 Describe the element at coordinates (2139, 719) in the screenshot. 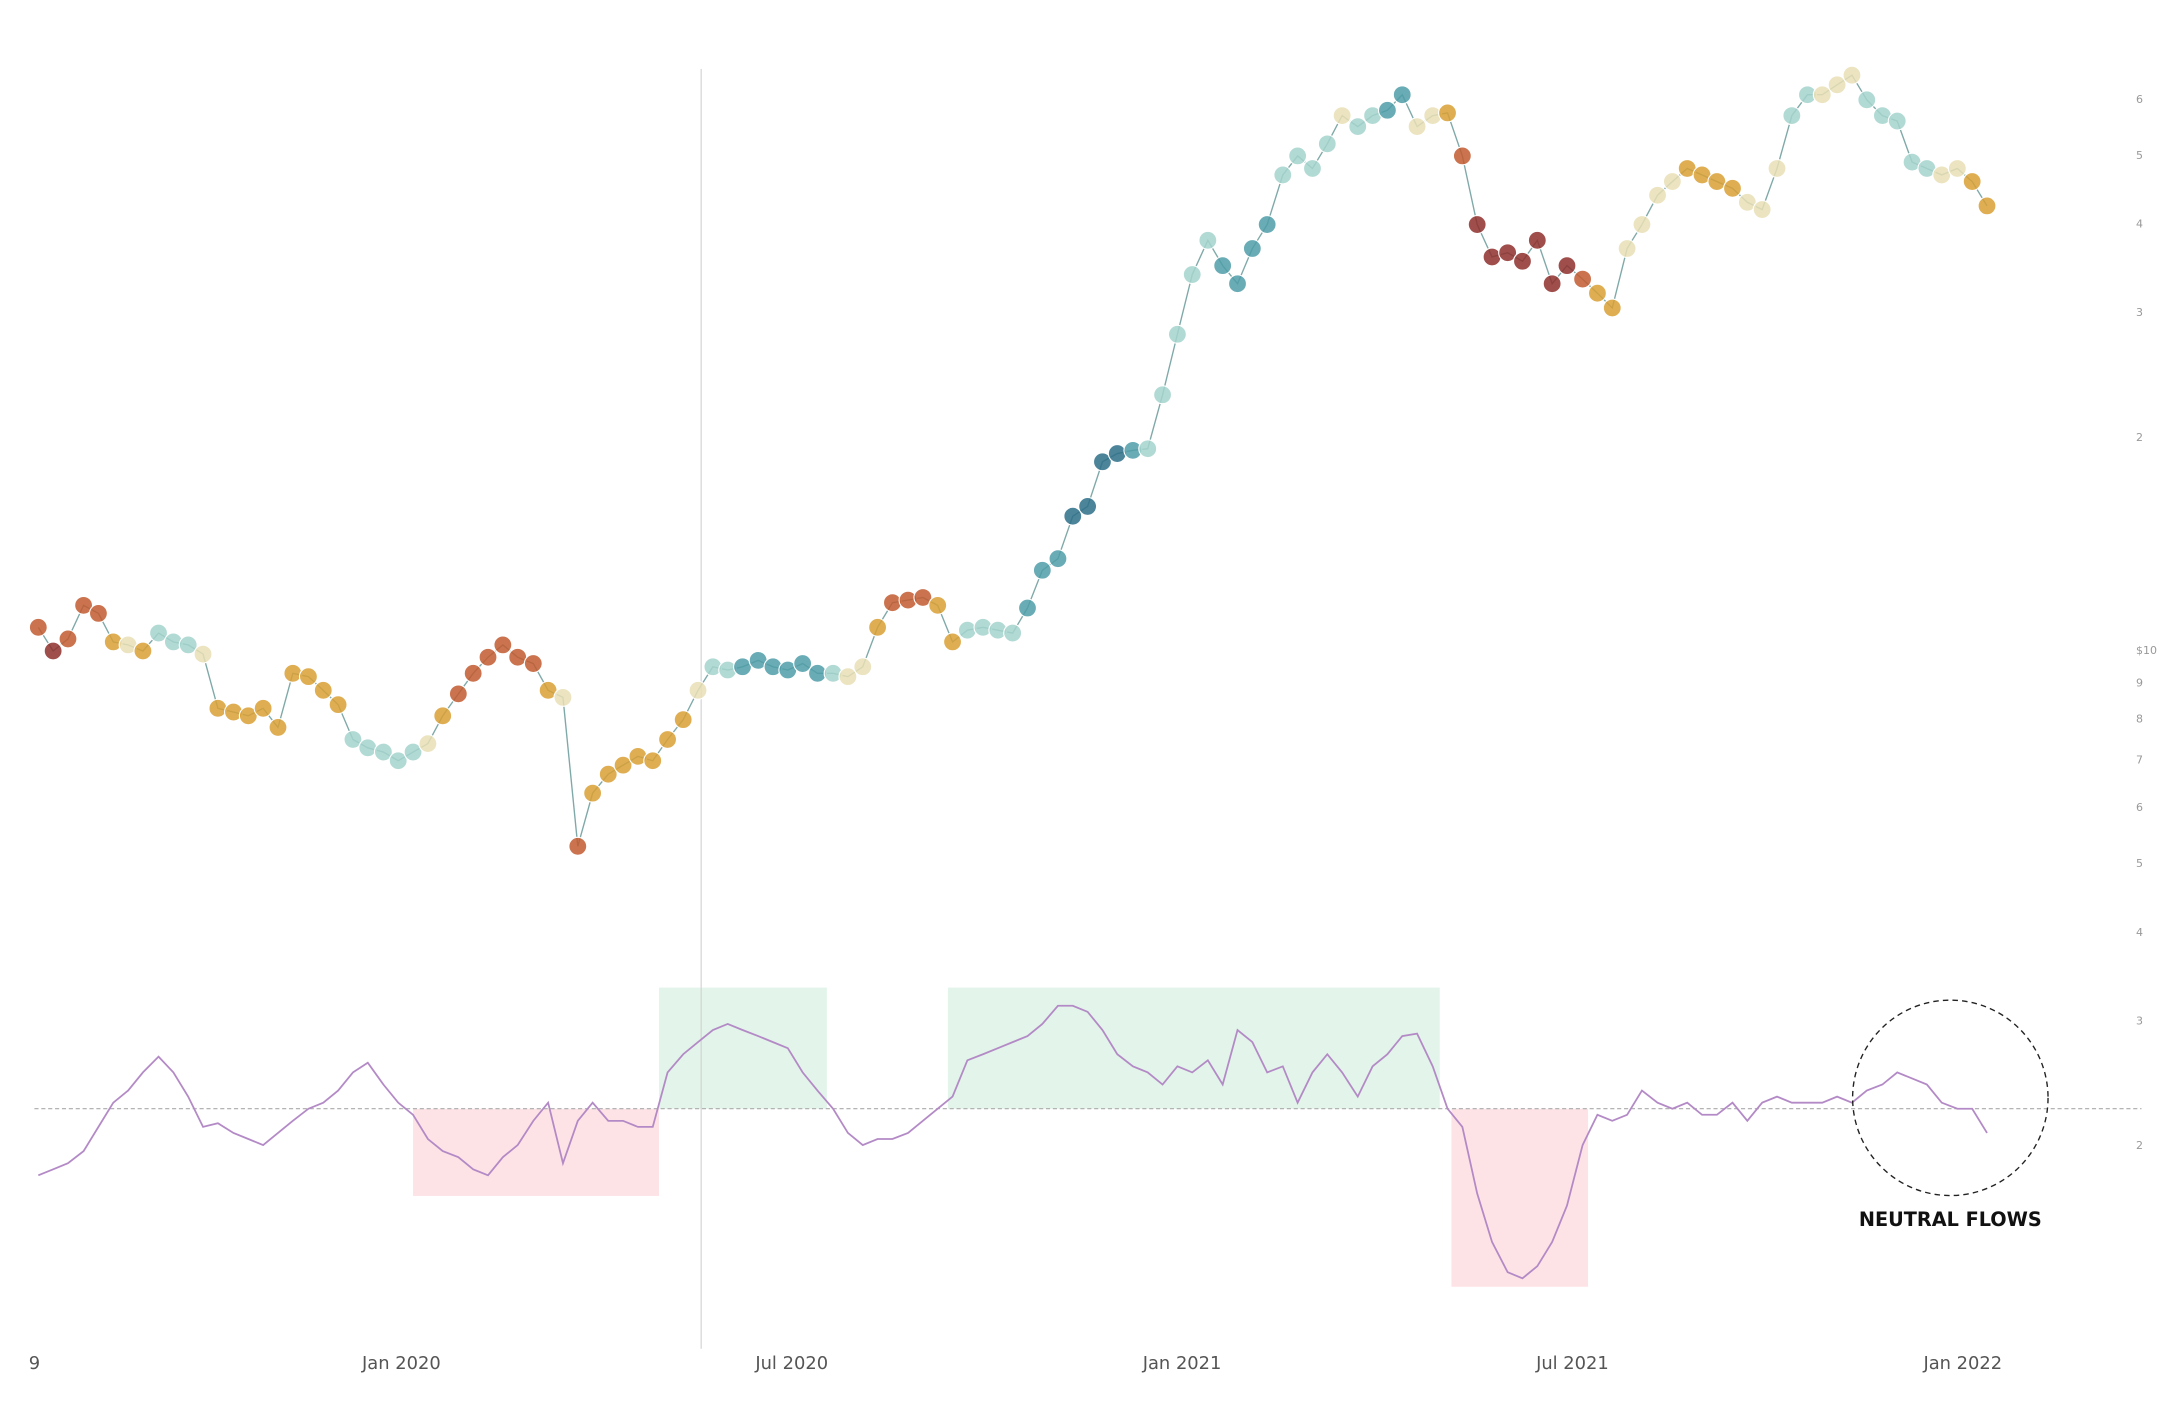

I see `y-tick-label: 8` at that location.